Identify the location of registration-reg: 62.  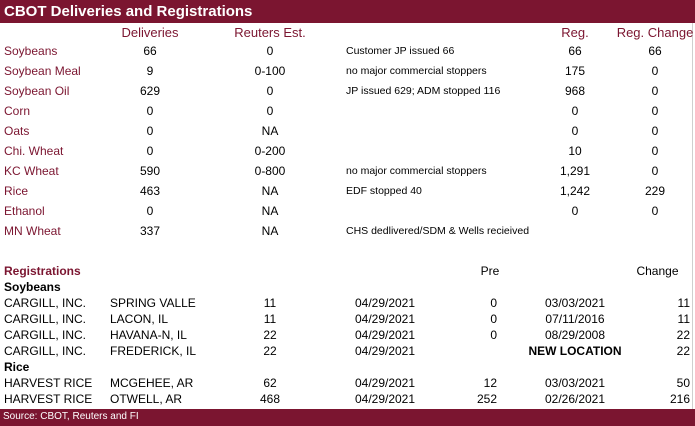
(270, 383).